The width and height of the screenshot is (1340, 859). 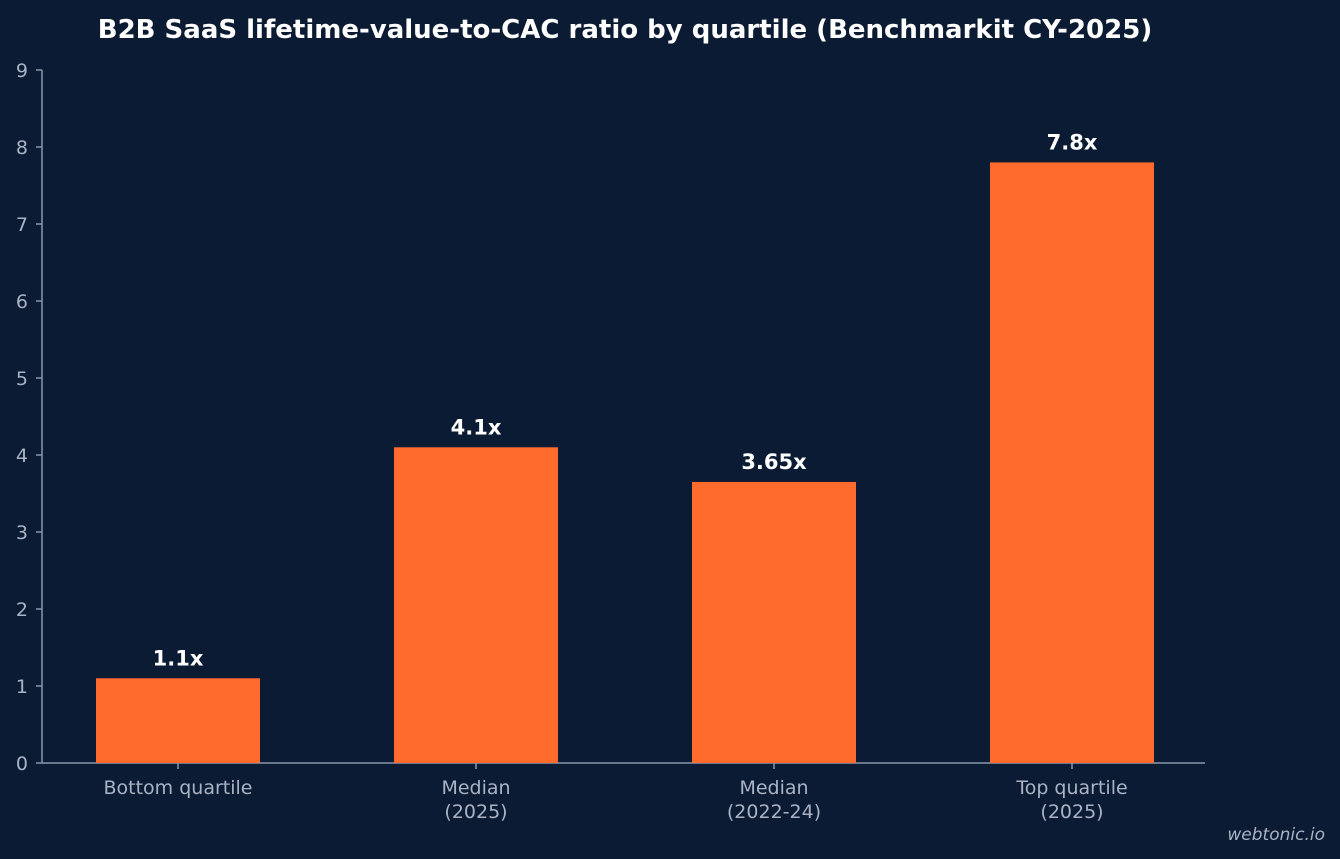 I want to click on bar-data-label: 1.1x, so click(x=178, y=658).